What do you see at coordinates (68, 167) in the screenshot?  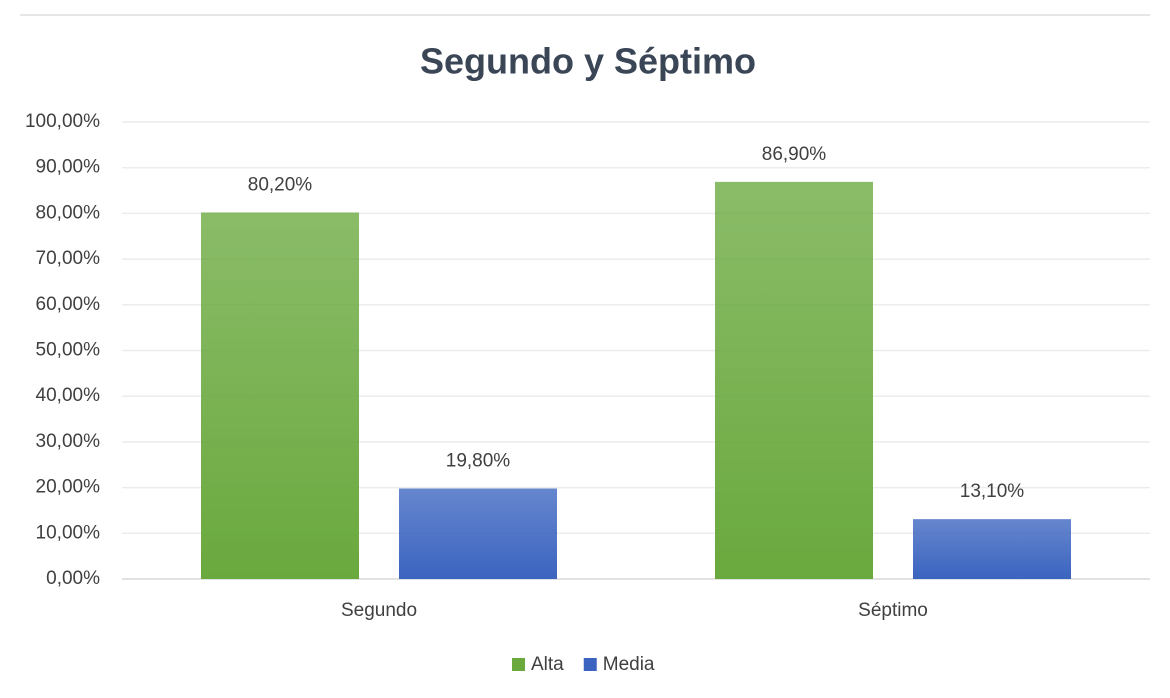 I see `y-tick-label: 90,00%` at bounding box center [68, 167].